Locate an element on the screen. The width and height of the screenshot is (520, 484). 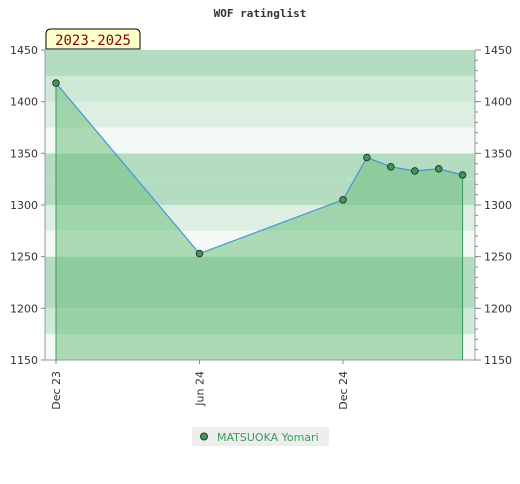
y-axis-right: 1150 1200 1250 1300 1350 1400 1450 is located at coordinates (493, 205).